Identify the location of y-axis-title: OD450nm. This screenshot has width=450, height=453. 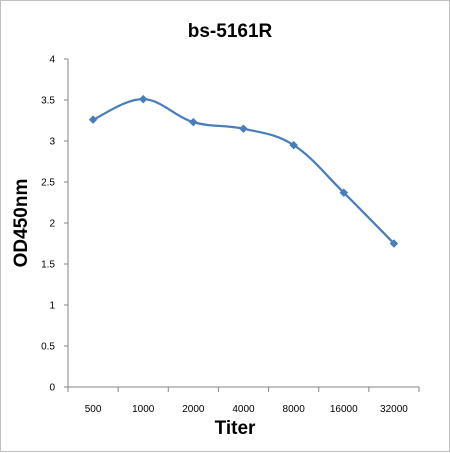
(21, 223).